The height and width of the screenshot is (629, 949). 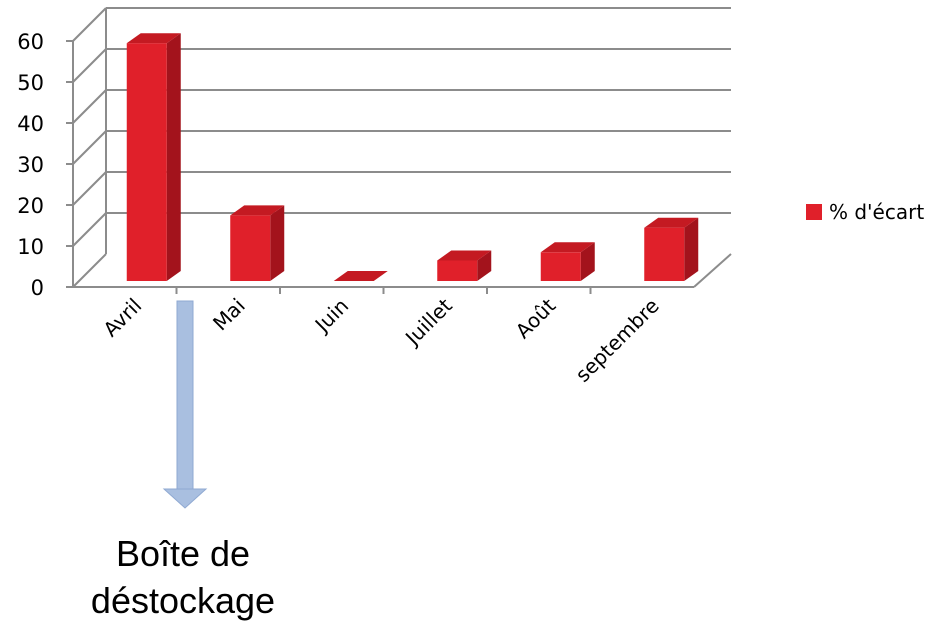 What do you see at coordinates (185, 396) in the screenshot?
I see `arrow-shaft` at bounding box center [185, 396].